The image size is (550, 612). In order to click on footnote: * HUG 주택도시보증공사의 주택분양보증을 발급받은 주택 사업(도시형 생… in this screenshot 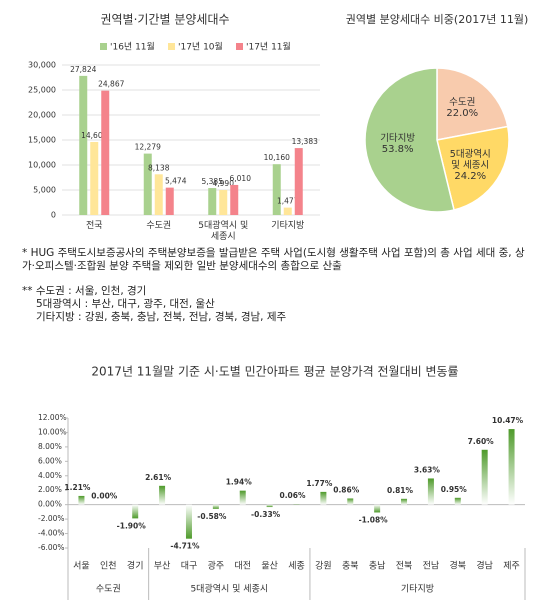, I will do `click(273, 259)`.